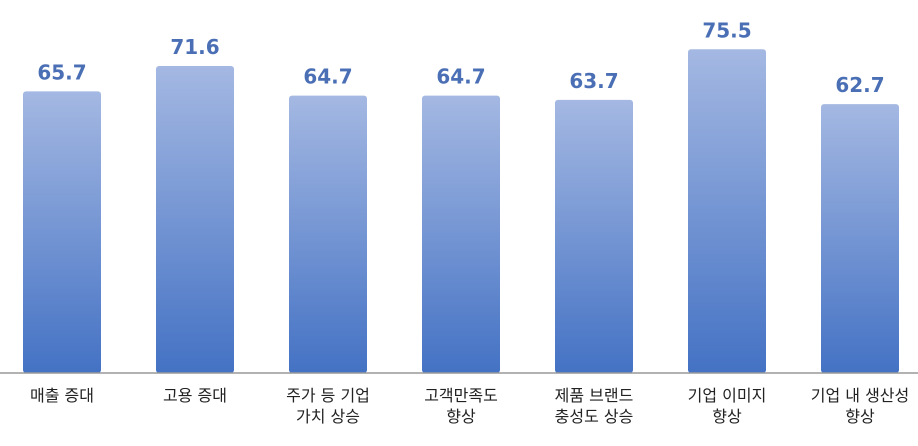  Describe the element at coordinates (61, 72) in the screenshot. I see `value-label: 65.7` at that location.